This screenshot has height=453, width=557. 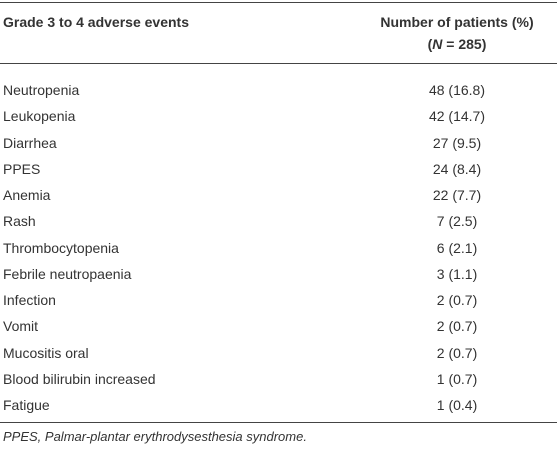 What do you see at coordinates (79, 378) in the screenshot?
I see `event-cell: Blood bilirubin increased` at bounding box center [79, 378].